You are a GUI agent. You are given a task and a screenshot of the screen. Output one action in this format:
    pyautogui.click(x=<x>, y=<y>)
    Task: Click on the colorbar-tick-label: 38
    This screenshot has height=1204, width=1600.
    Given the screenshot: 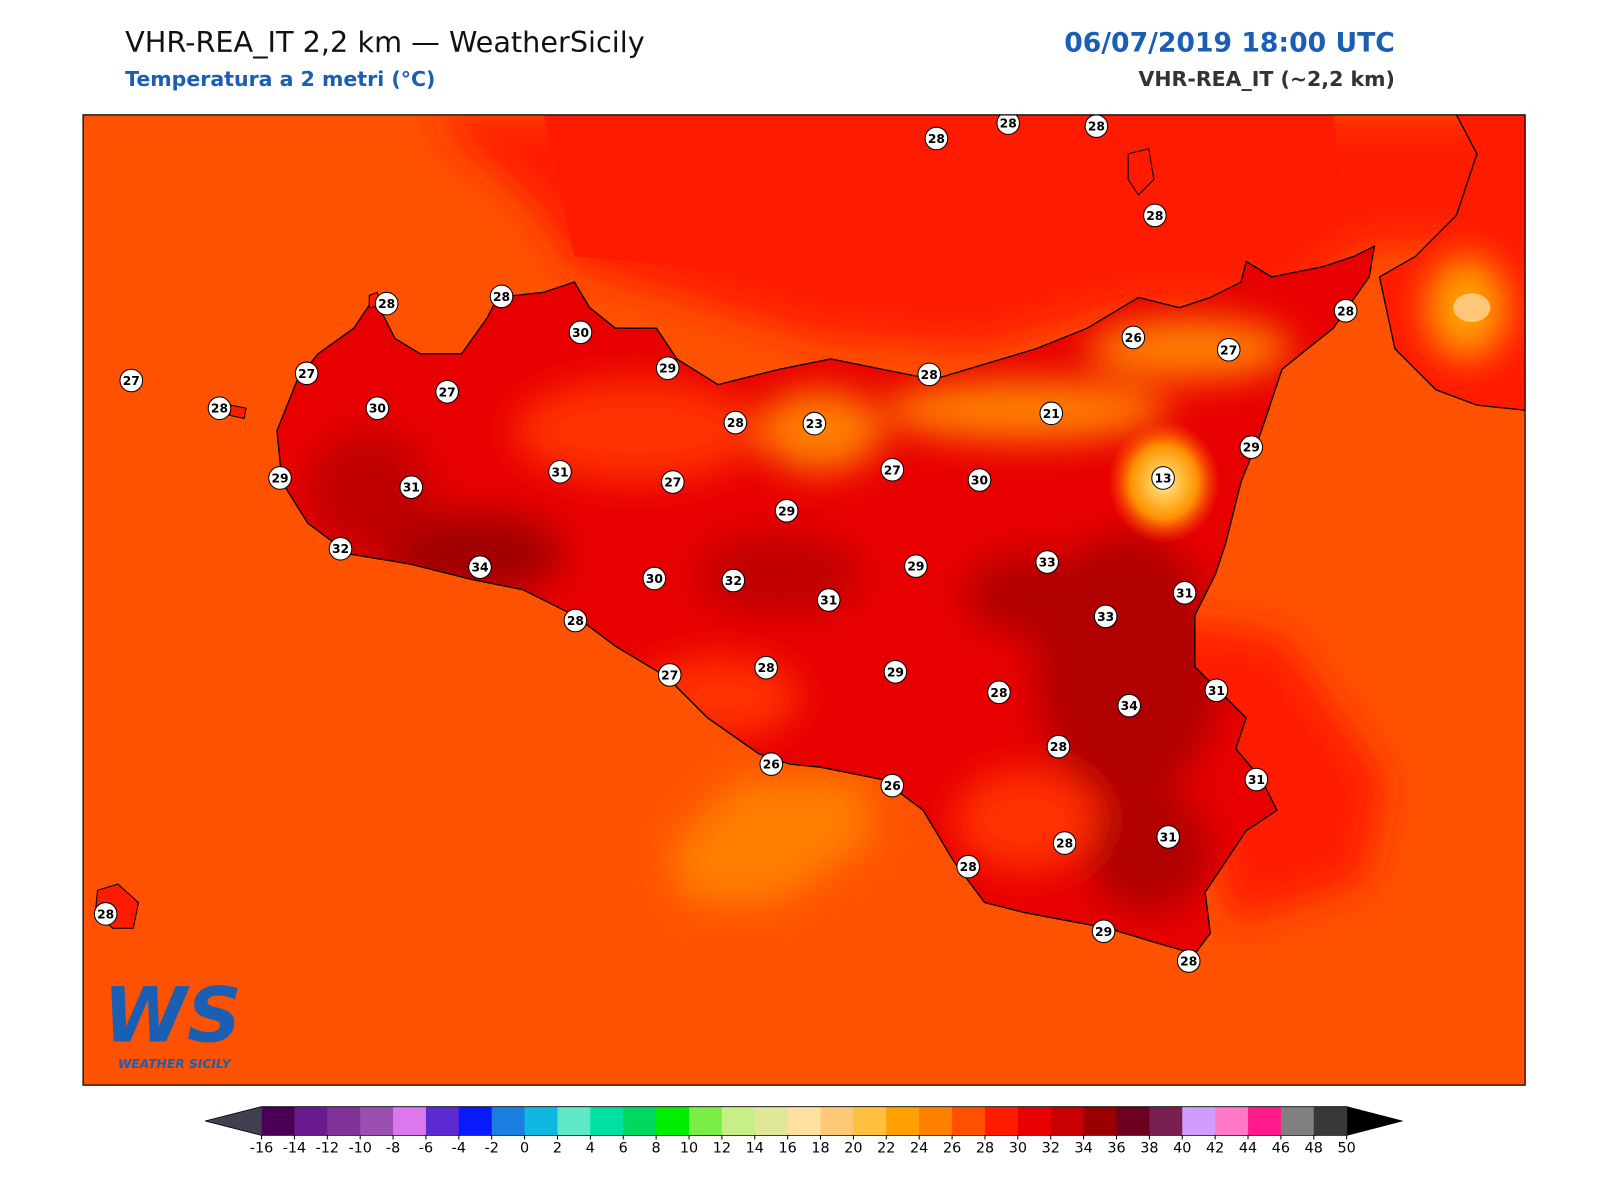 What is the action you would take?
    pyautogui.click(x=1149, y=1149)
    